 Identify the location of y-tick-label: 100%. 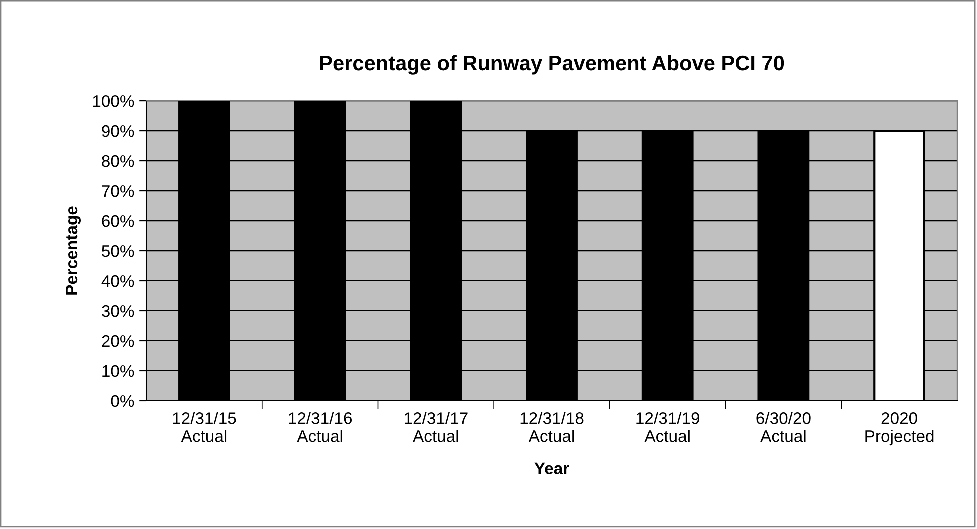
(113, 101).